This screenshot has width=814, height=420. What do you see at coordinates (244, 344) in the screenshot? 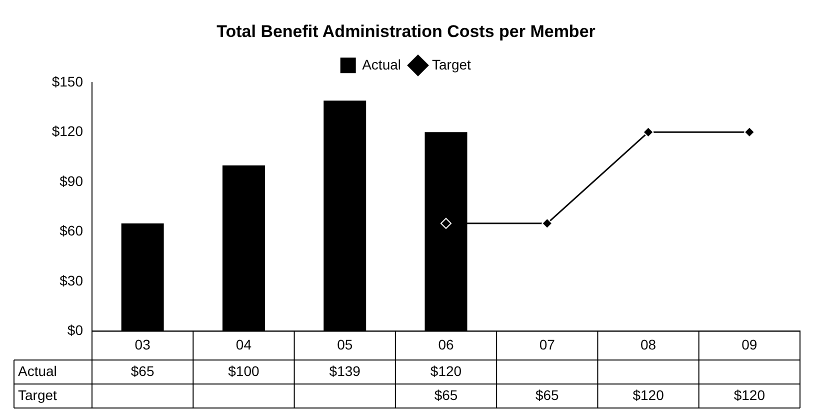
I see `x-tick-label: 04` at bounding box center [244, 344].